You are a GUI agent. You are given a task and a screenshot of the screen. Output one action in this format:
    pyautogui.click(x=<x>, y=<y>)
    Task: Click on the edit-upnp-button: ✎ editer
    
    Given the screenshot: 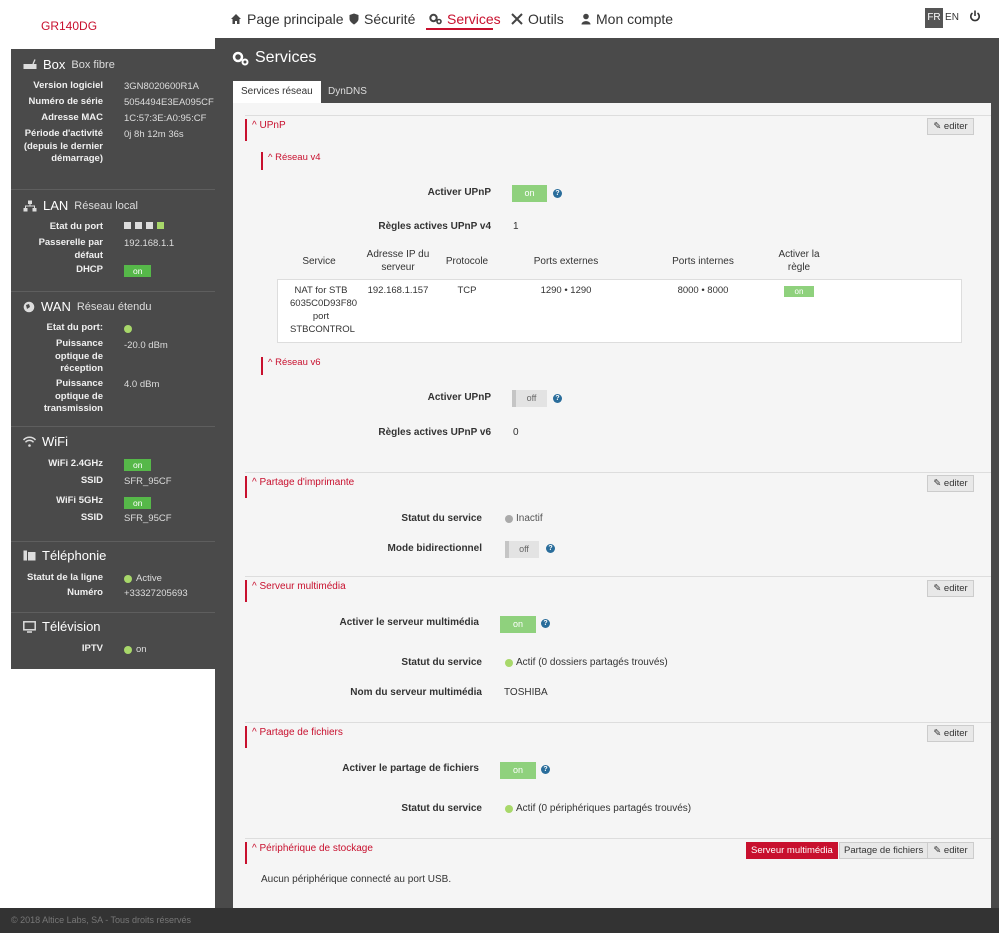 What is the action you would take?
    pyautogui.click(x=950, y=126)
    